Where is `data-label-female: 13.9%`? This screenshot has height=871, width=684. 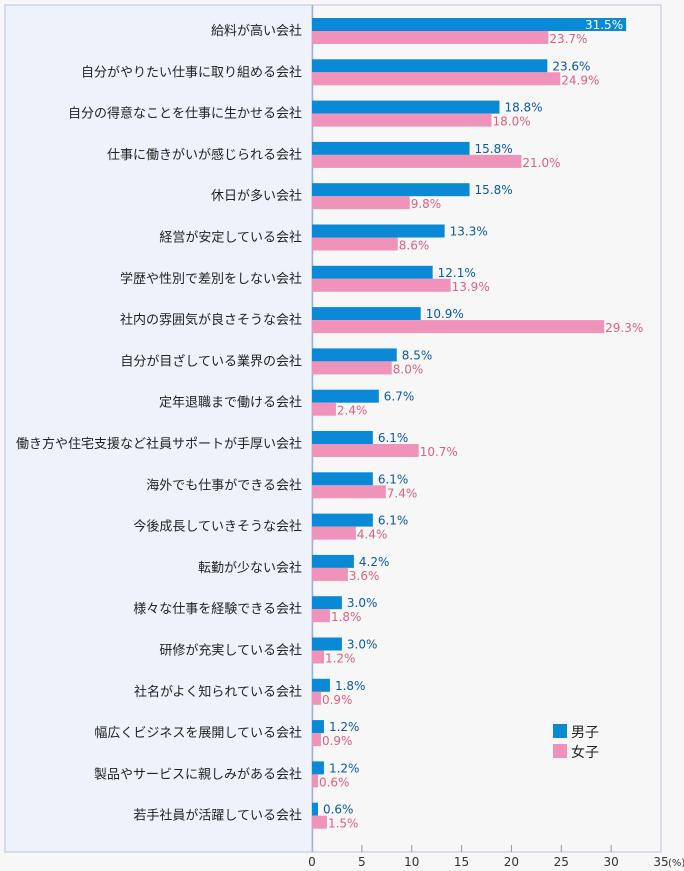 data-label-female: 13.9% is located at coordinates (471, 287).